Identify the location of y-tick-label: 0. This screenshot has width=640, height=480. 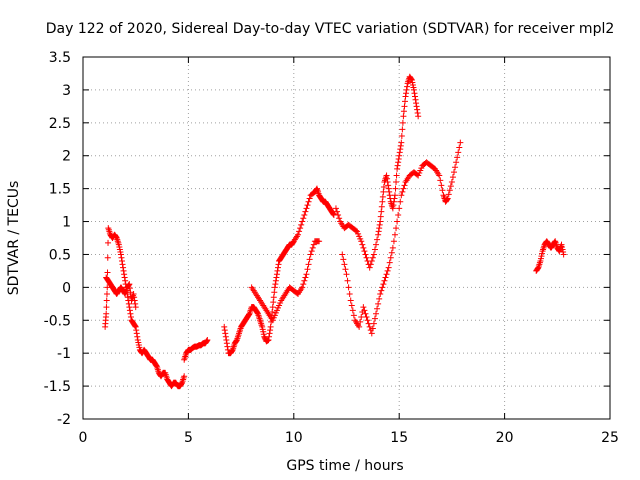
(66, 288).